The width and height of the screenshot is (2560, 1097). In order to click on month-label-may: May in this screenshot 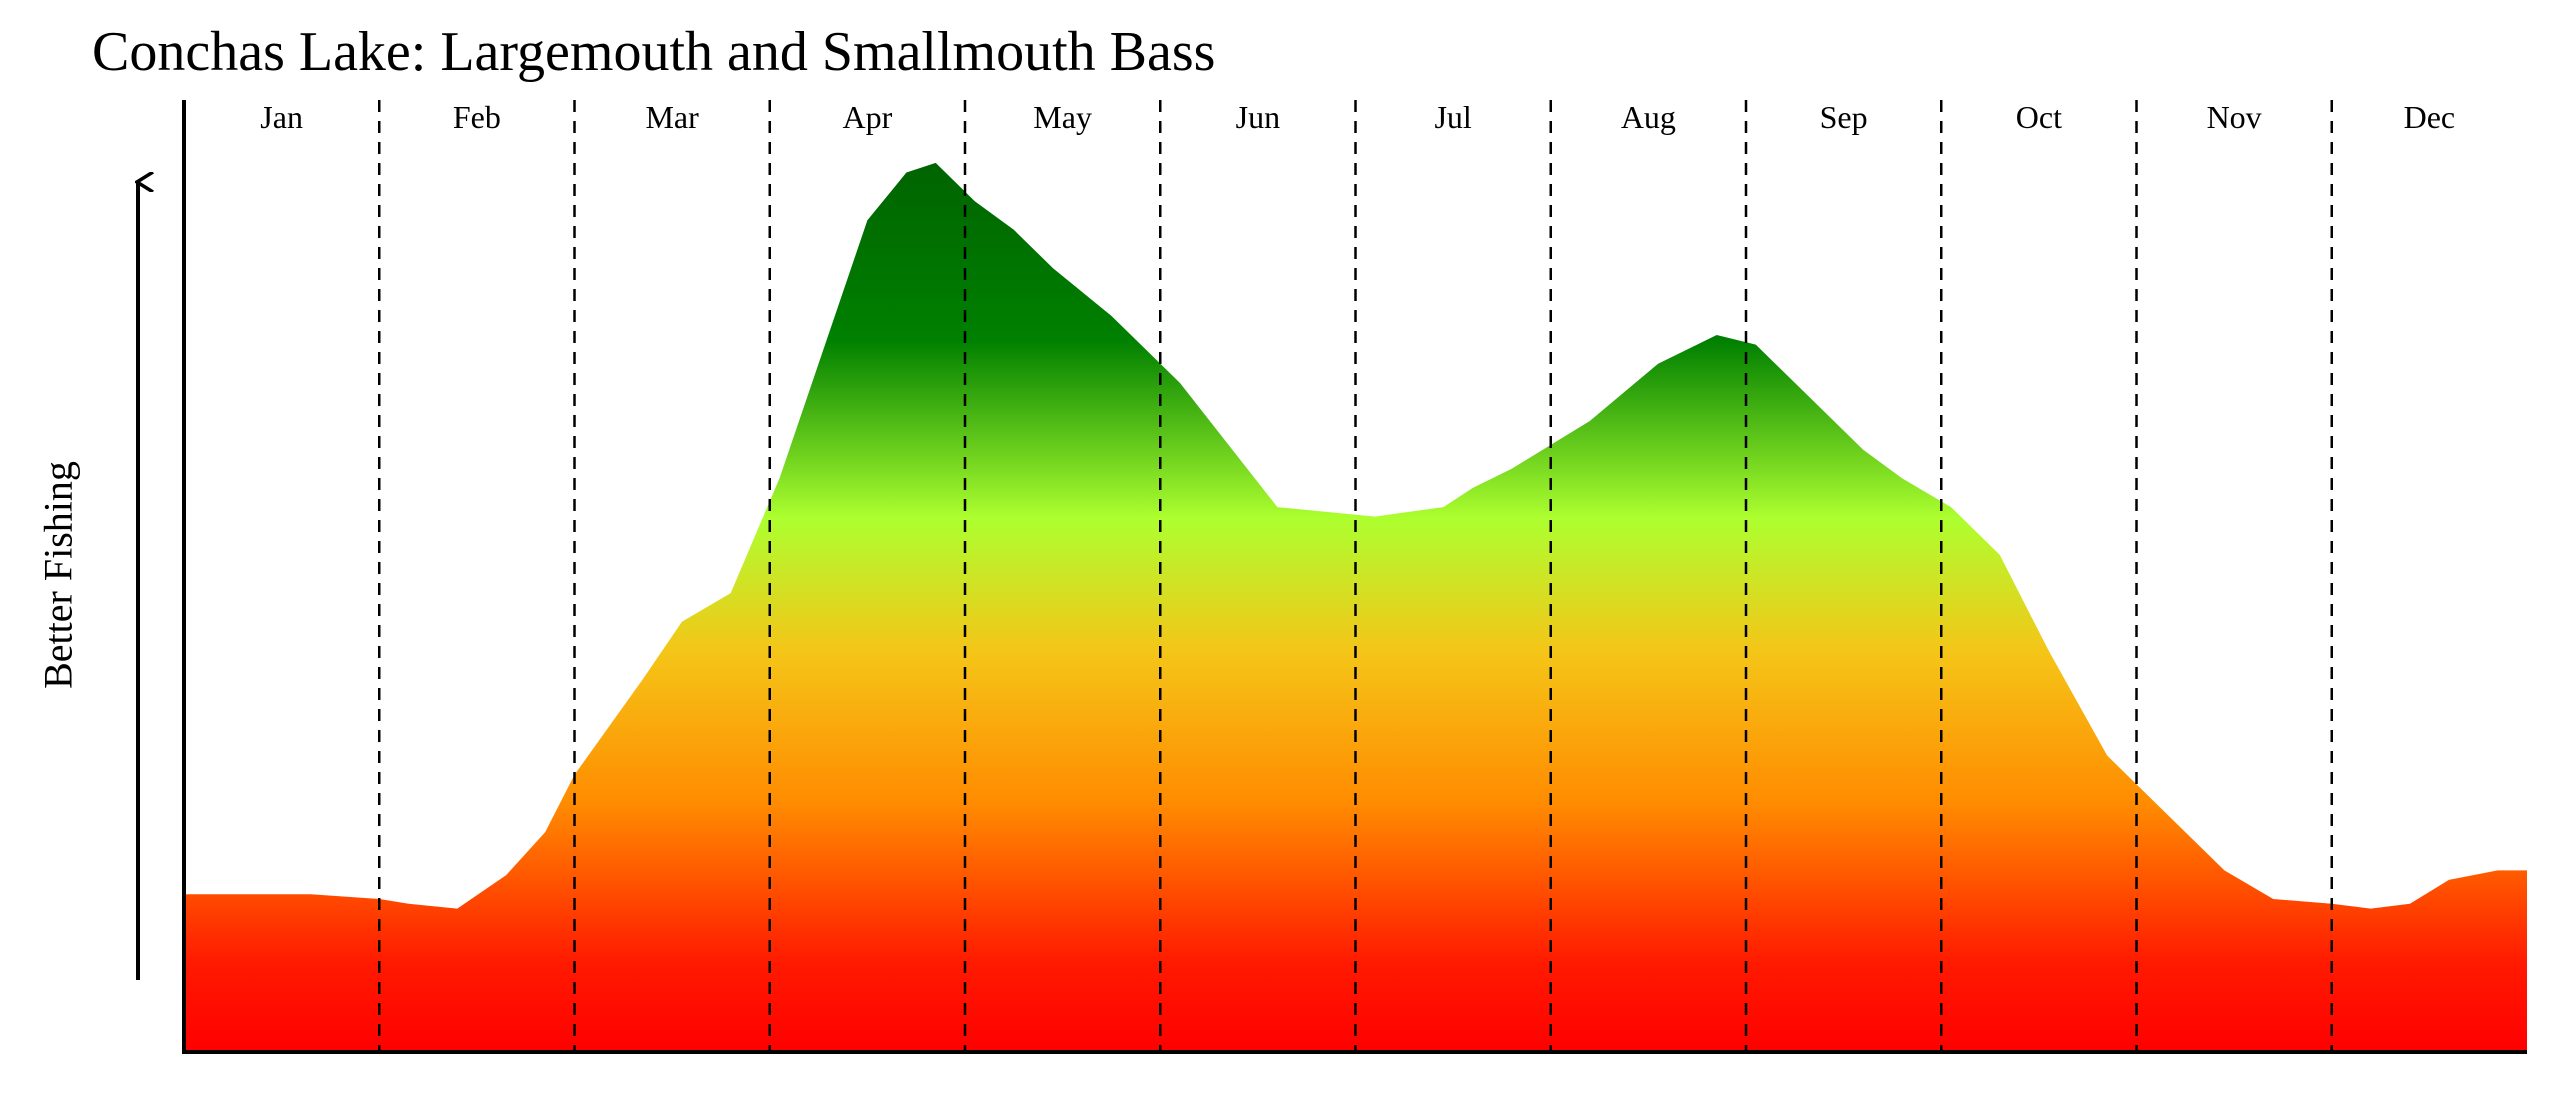, I will do `click(1062, 117)`.